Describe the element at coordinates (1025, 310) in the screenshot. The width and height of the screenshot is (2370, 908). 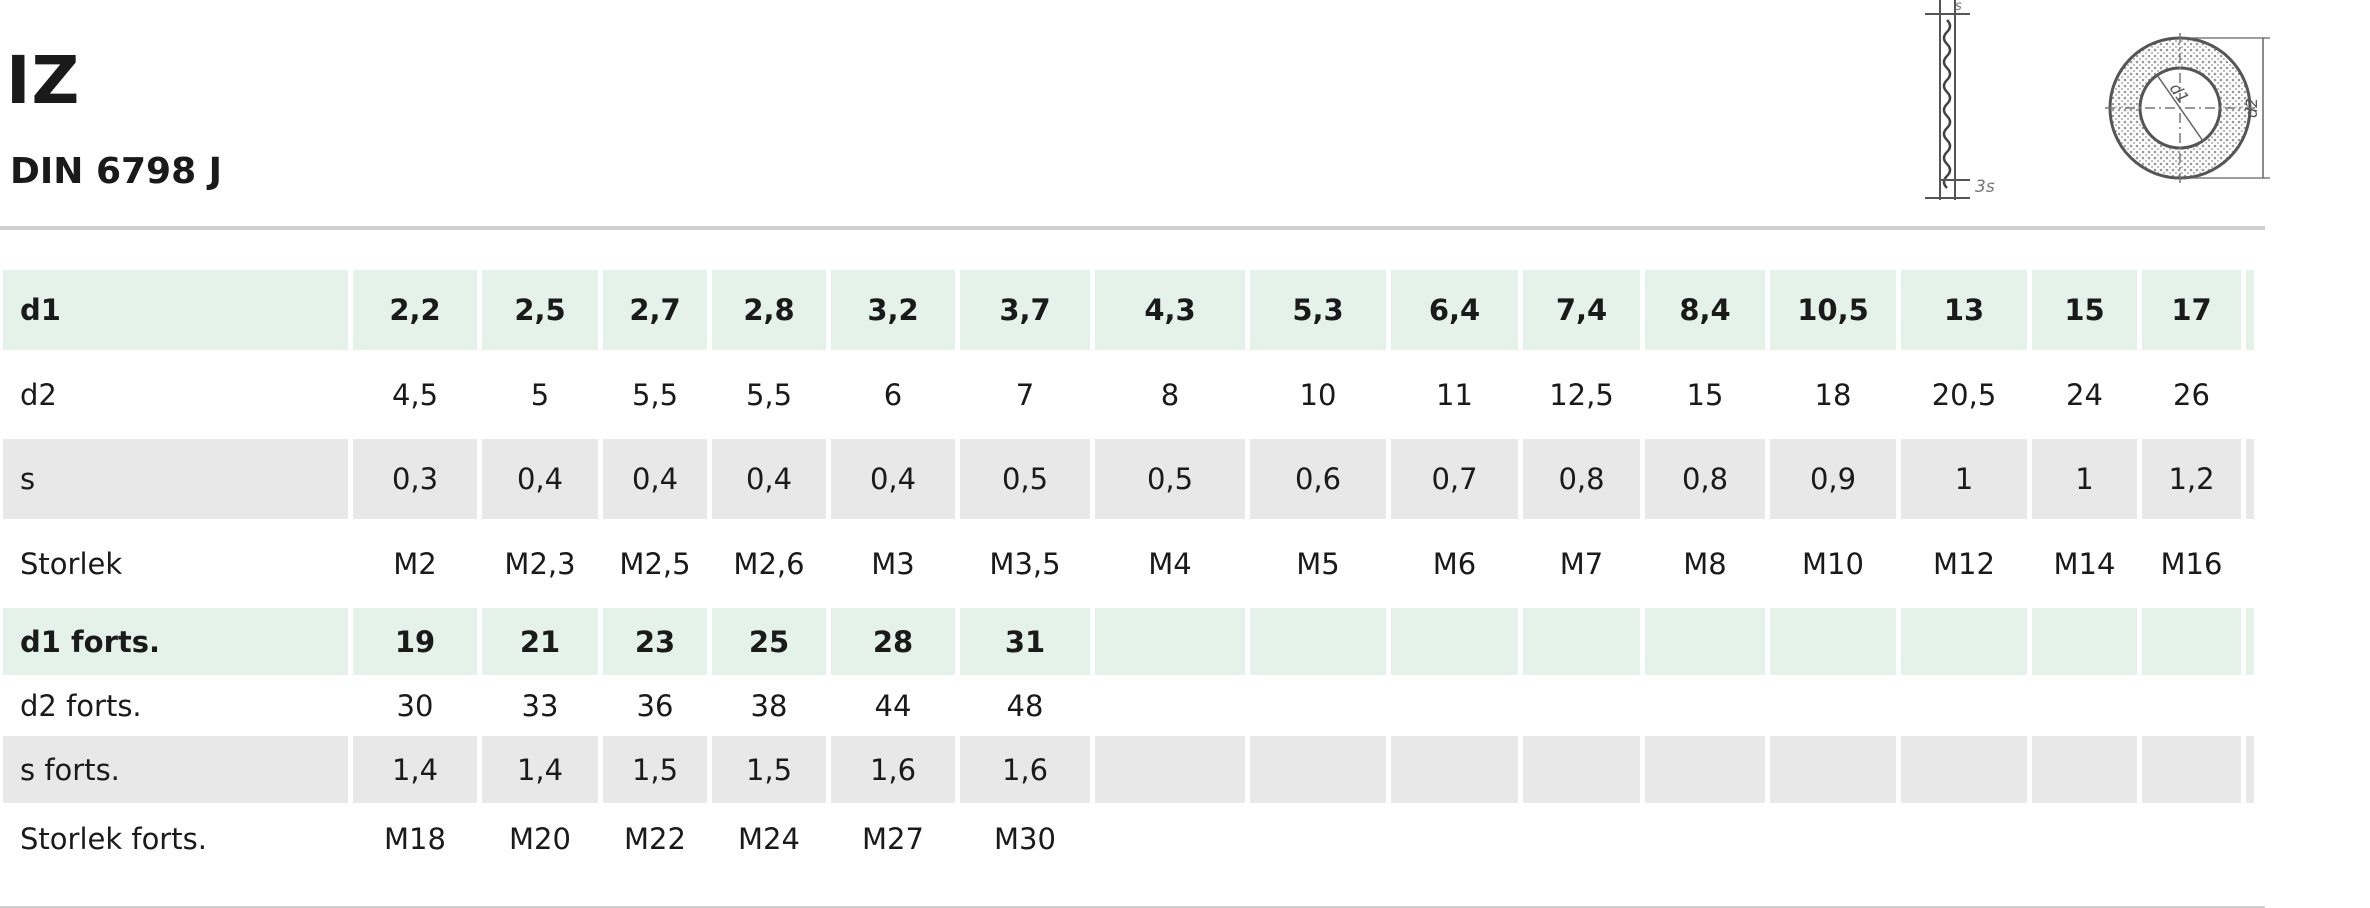
I see `table-cell: 3,7` at that location.